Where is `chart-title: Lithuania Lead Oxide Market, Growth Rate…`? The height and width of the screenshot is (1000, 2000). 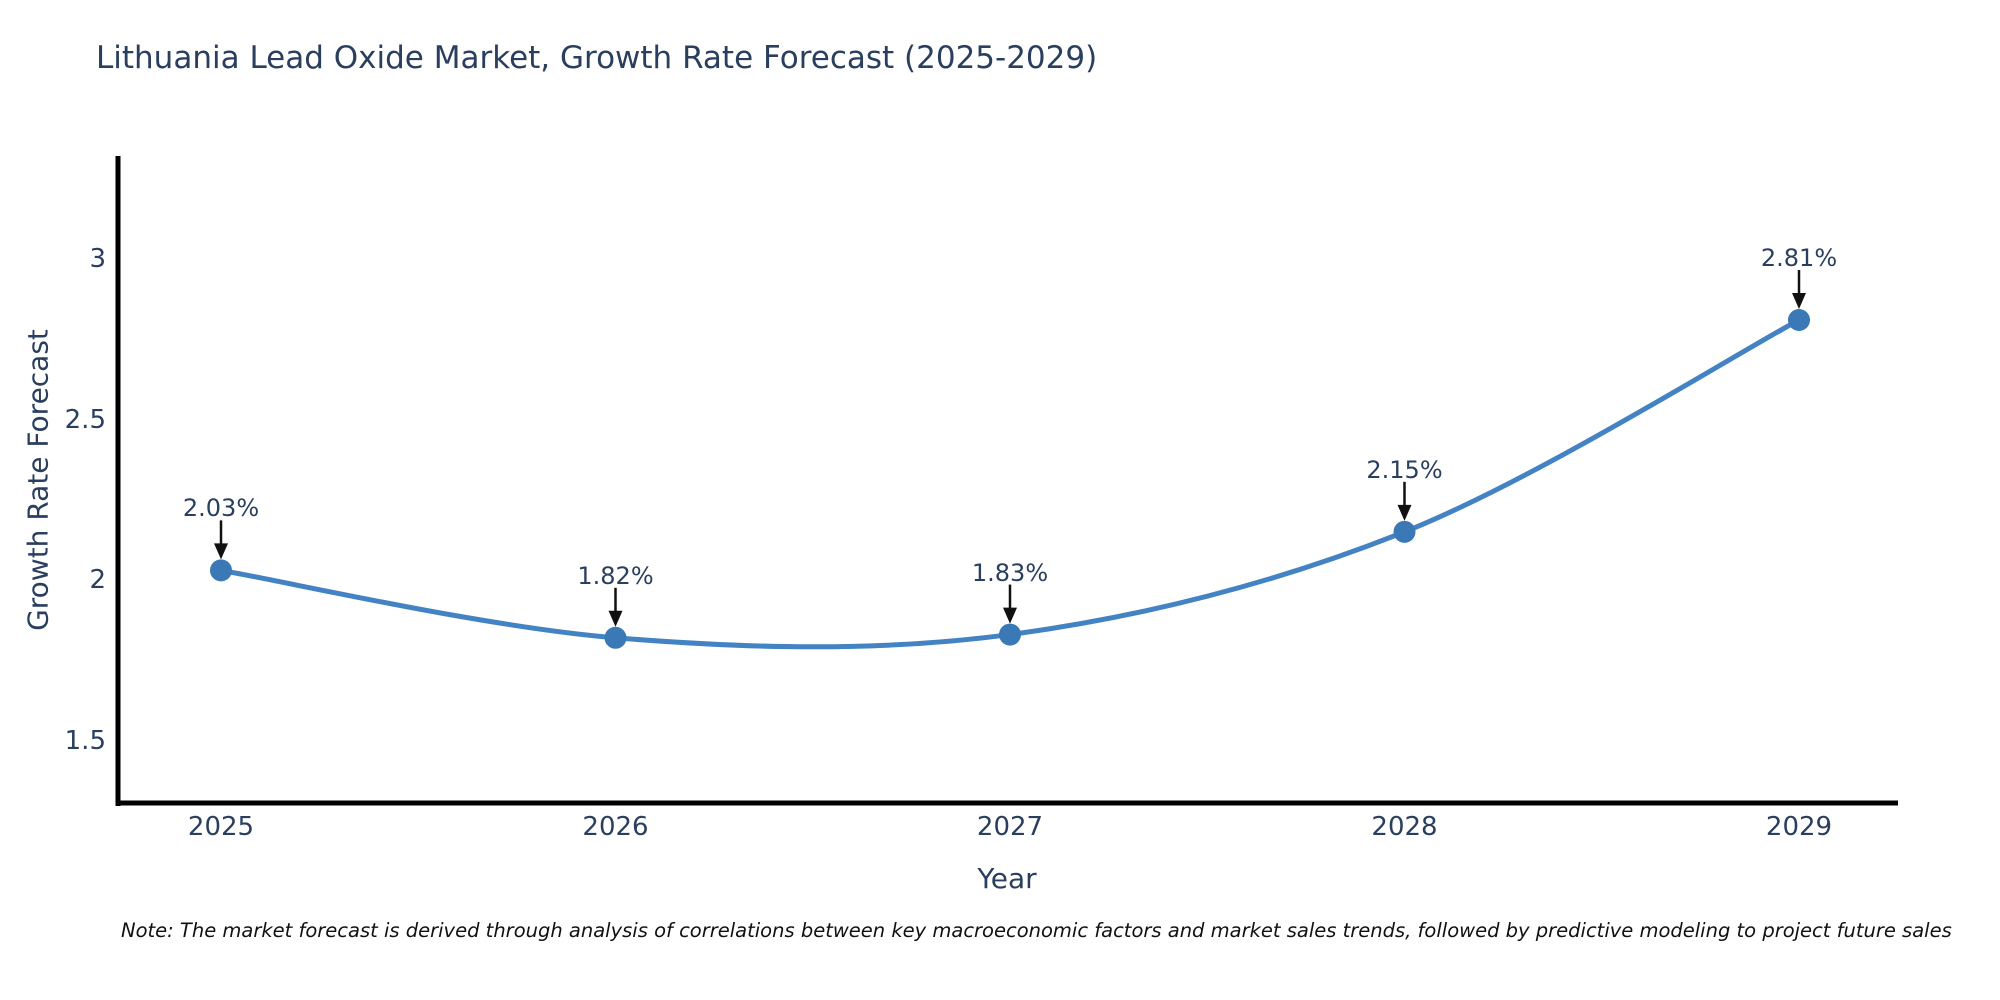
chart-title: Lithuania Lead Oxide Market, Growth Rate… is located at coordinates (597, 58).